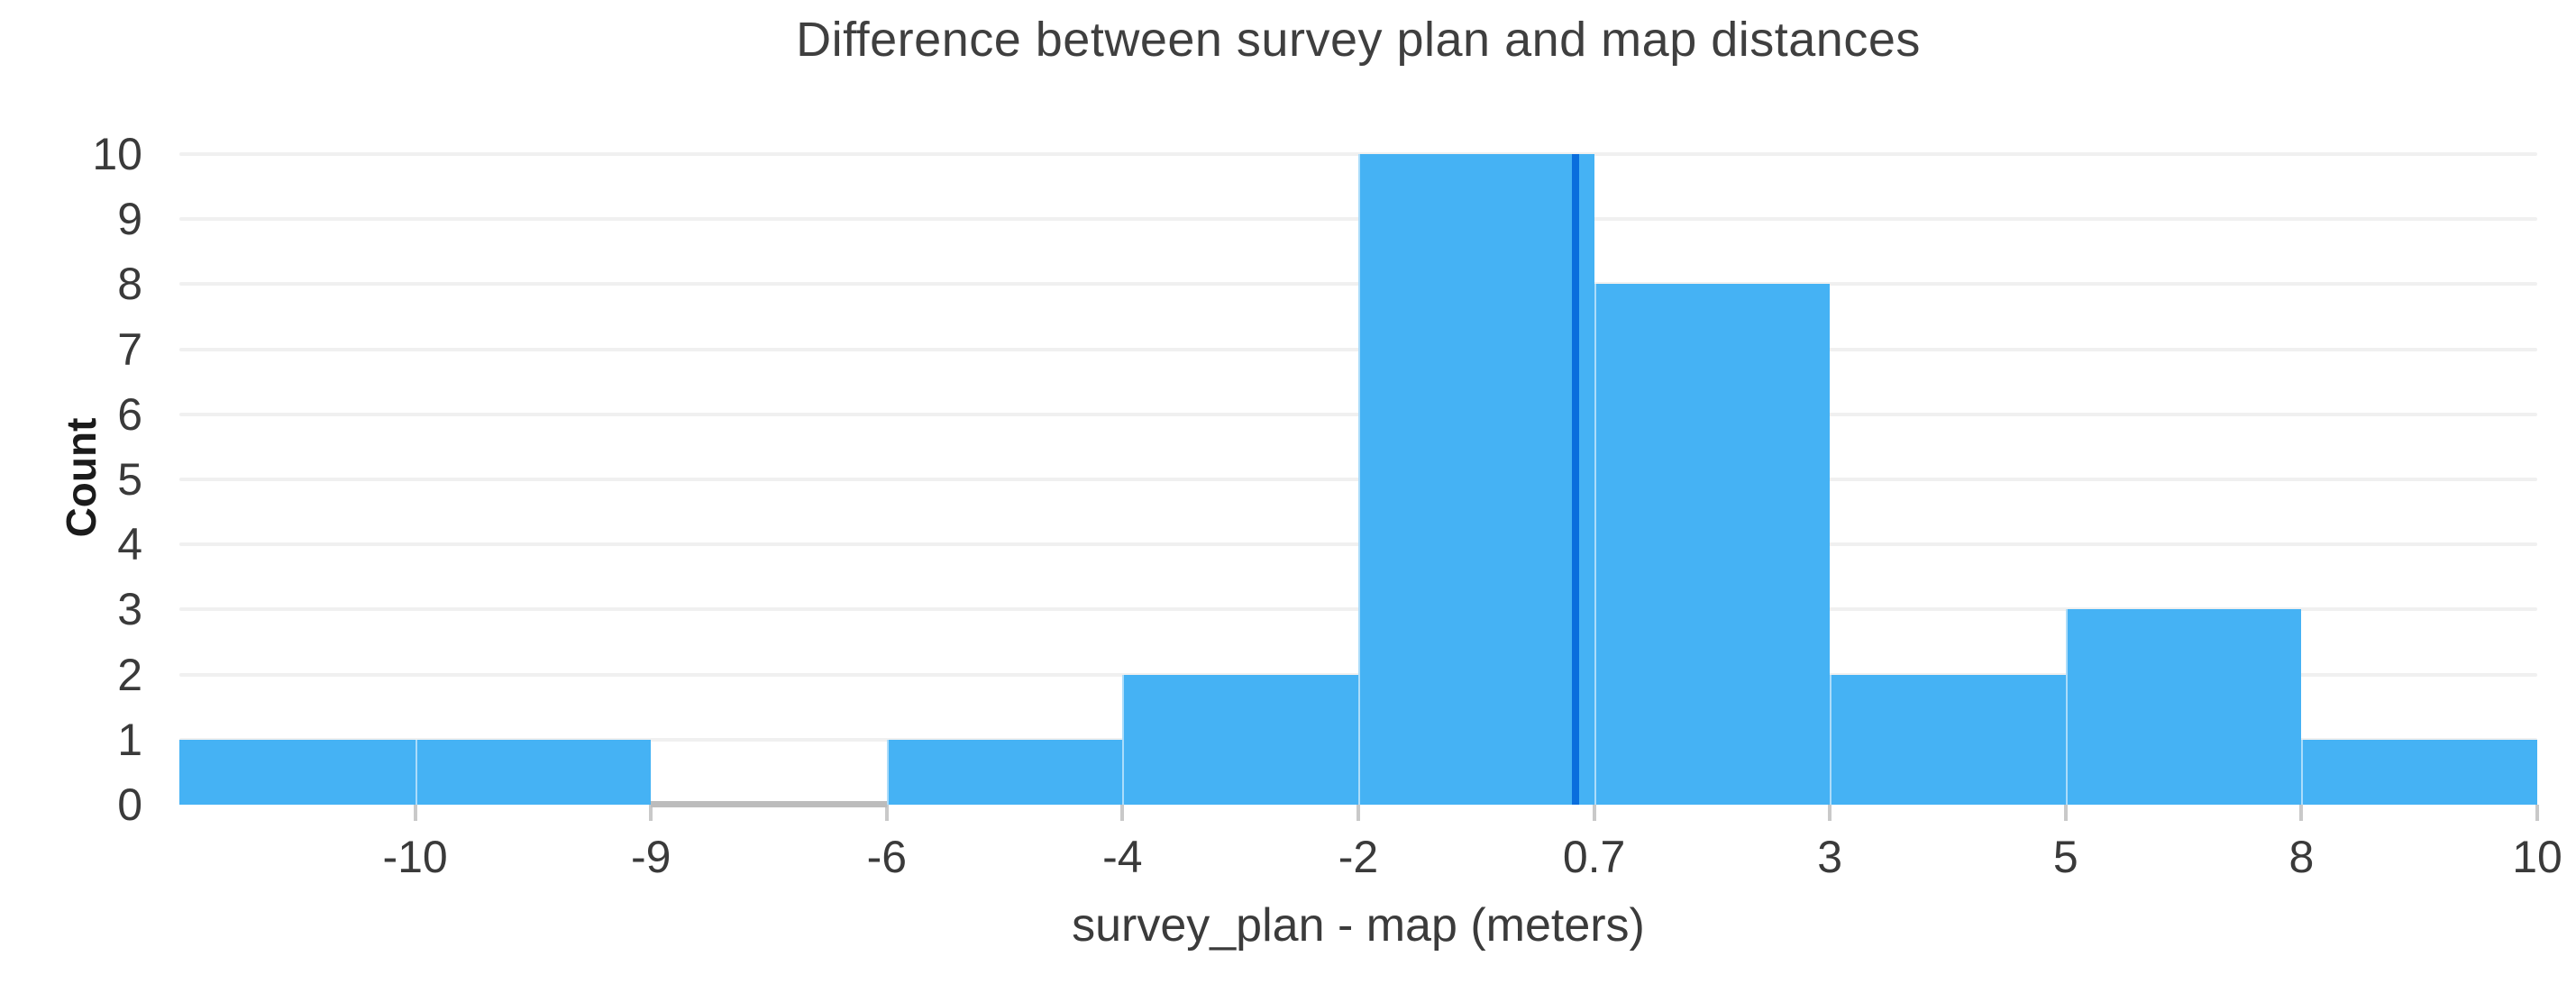 This screenshot has height=993, width=2576. What do you see at coordinates (129, 804) in the screenshot?
I see `y-tick-label: 0` at bounding box center [129, 804].